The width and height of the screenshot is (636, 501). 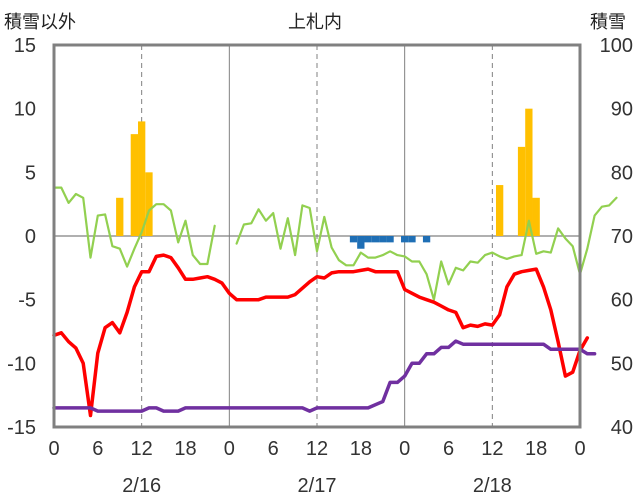 What do you see at coordinates (30, 237) in the screenshot?
I see `left-tick-label: 0` at bounding box center [30, 237].